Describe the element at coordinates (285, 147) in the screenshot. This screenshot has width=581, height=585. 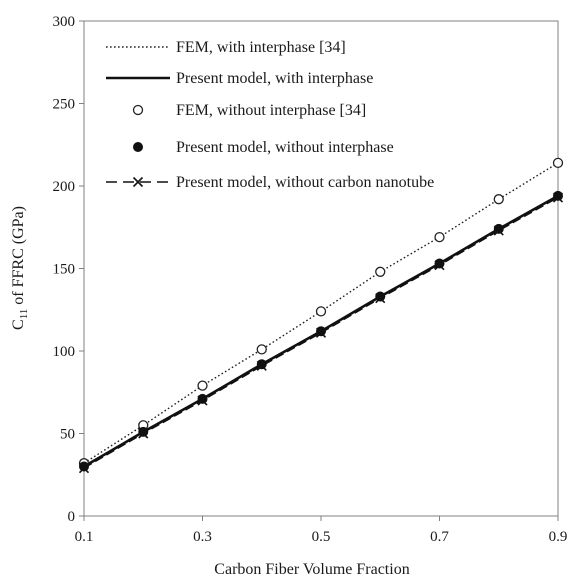
I see `legend-label: Present model, without interphase` at that location.